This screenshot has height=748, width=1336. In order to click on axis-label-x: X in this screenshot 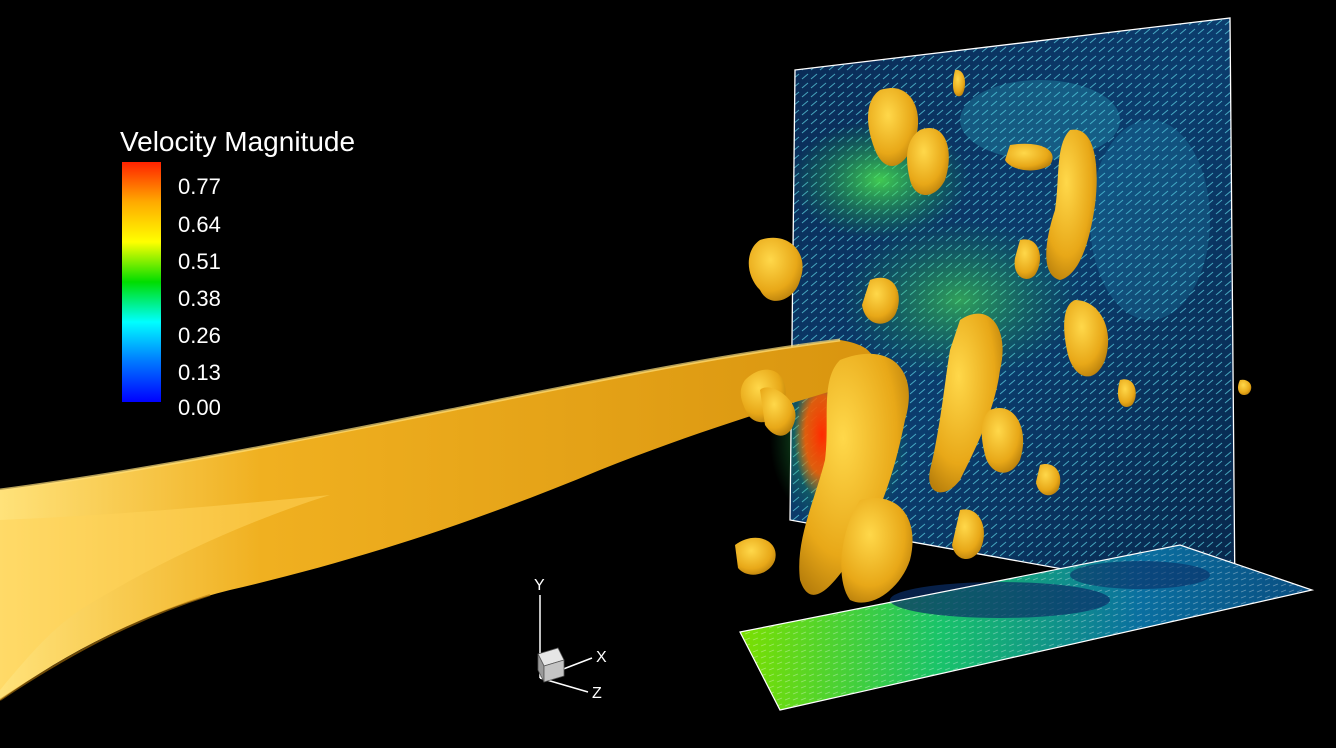, I will do `click(601, 657)`.